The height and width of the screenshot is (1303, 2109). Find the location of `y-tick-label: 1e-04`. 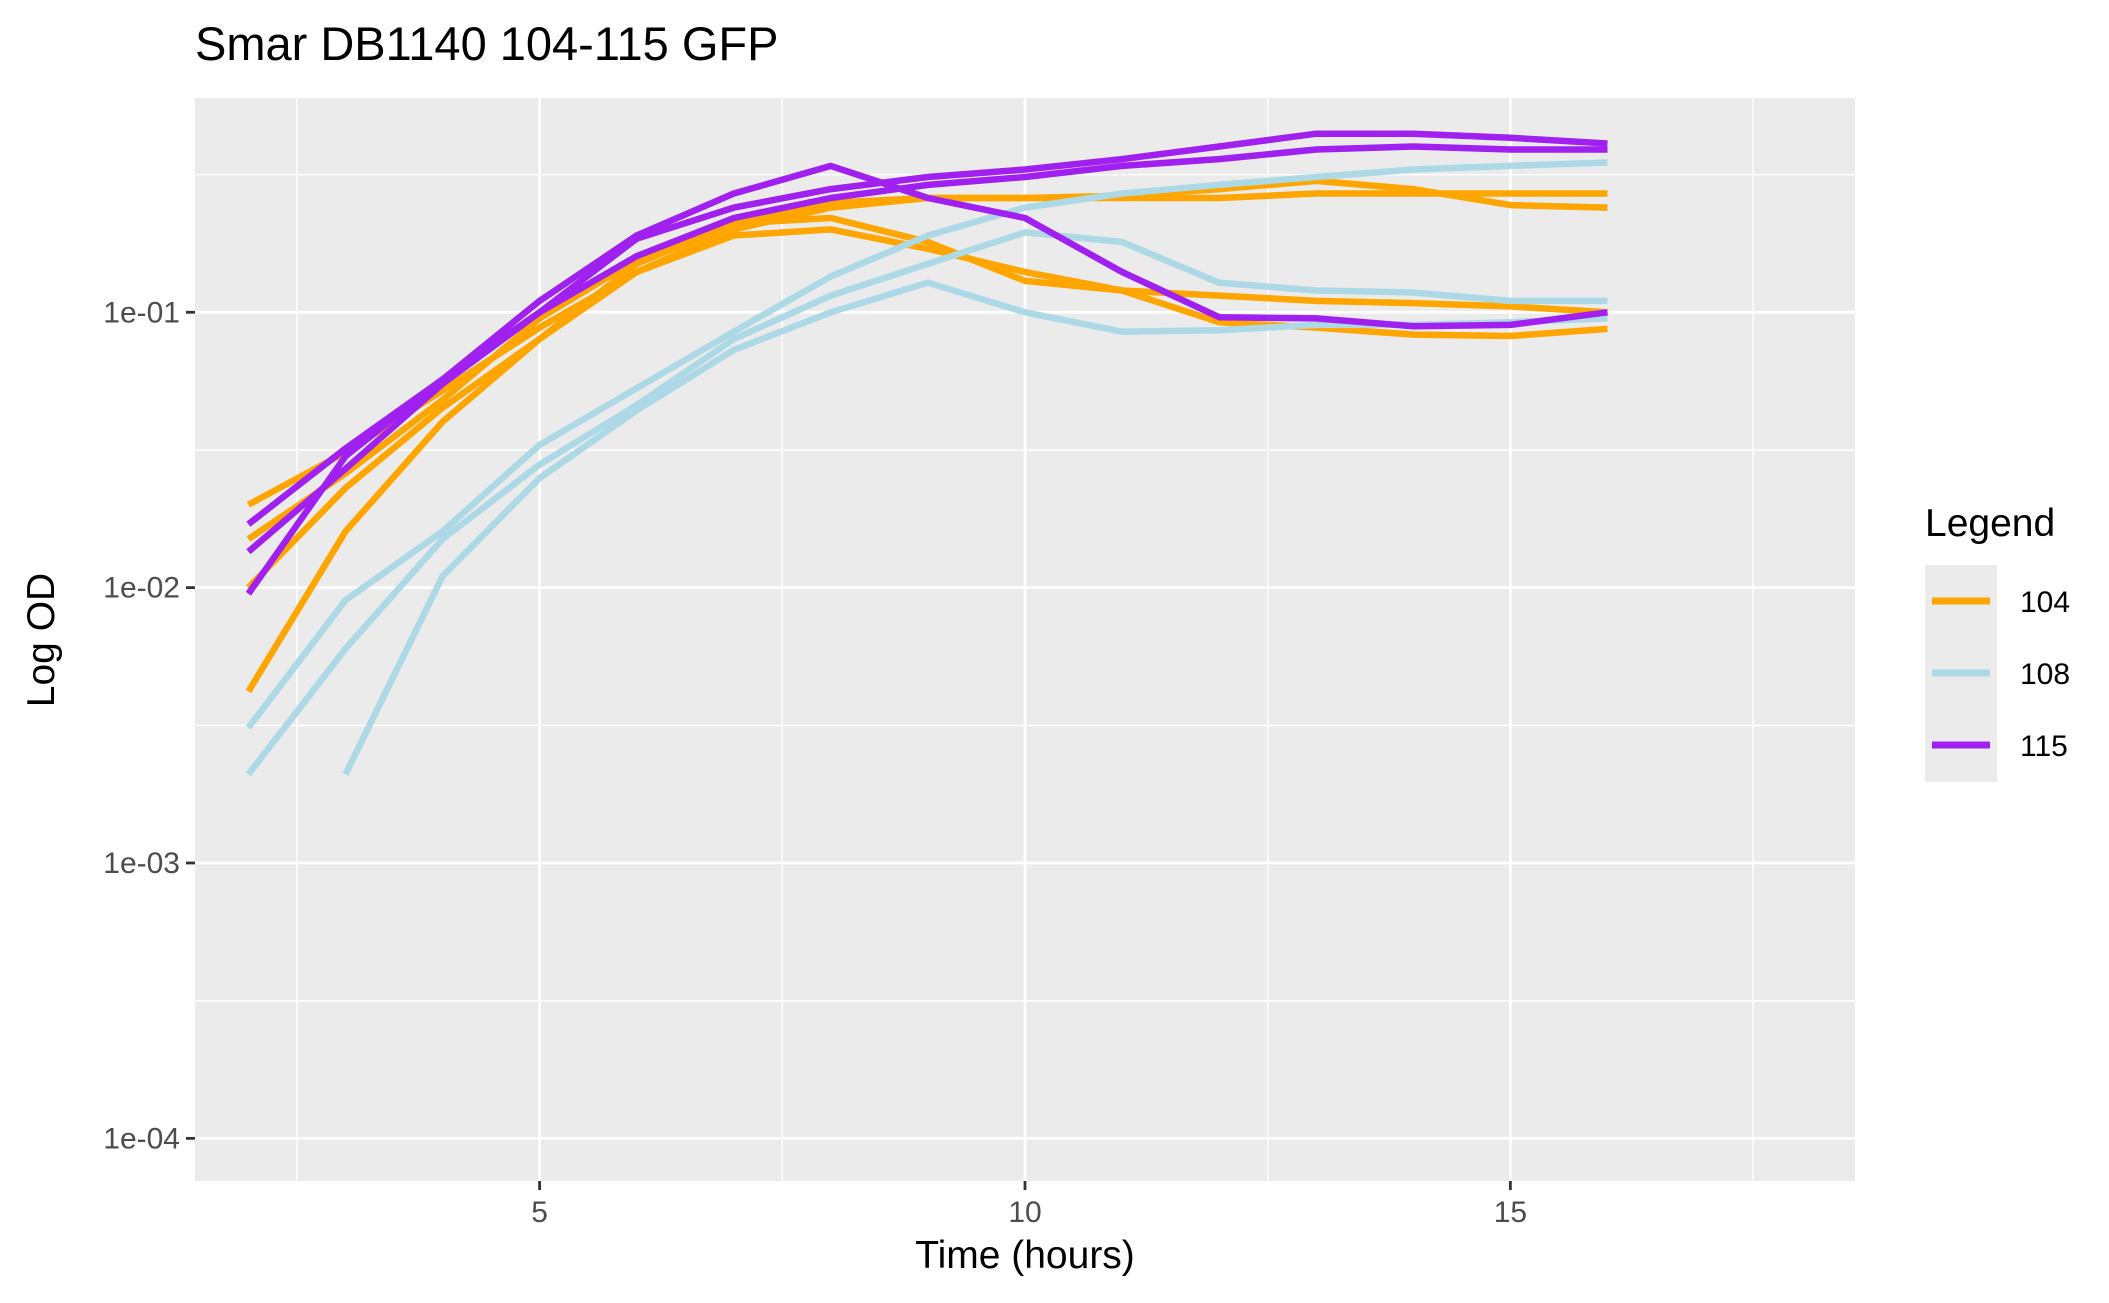

y-tick-label: 1e-04 is located at coordinates (141, 1138).